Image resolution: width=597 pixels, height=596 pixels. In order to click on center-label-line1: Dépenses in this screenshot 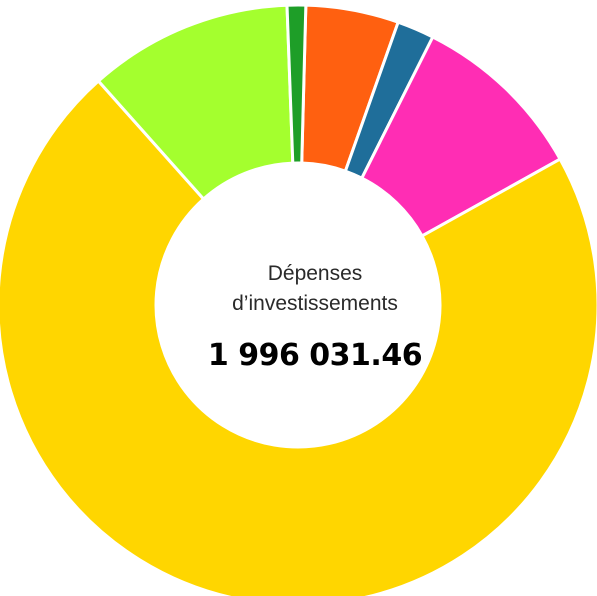, I will do `click(315, 273)`.